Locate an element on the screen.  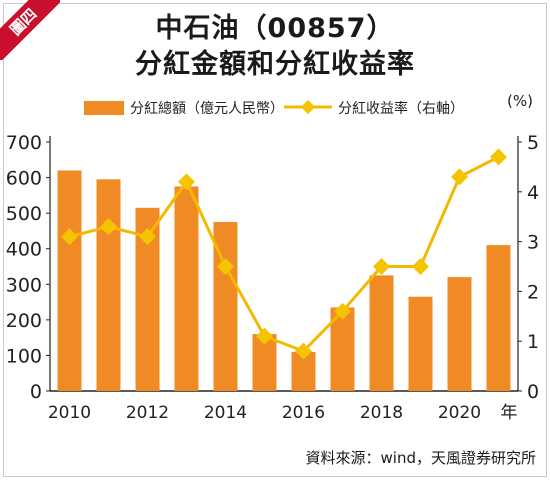
y-right-tick-label: 5 is located at coordinates (533, 143).